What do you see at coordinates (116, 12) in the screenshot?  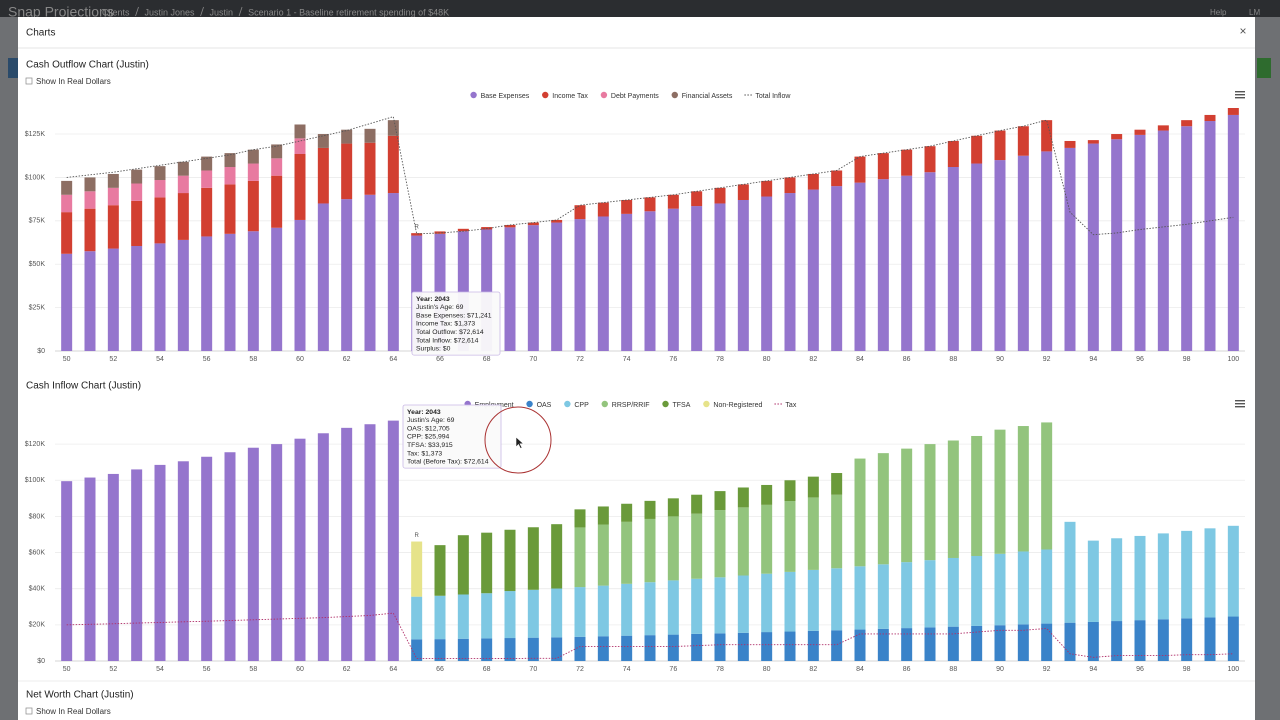 I see `breadcrumb-item: Clients` at bounding box center [116, 12].